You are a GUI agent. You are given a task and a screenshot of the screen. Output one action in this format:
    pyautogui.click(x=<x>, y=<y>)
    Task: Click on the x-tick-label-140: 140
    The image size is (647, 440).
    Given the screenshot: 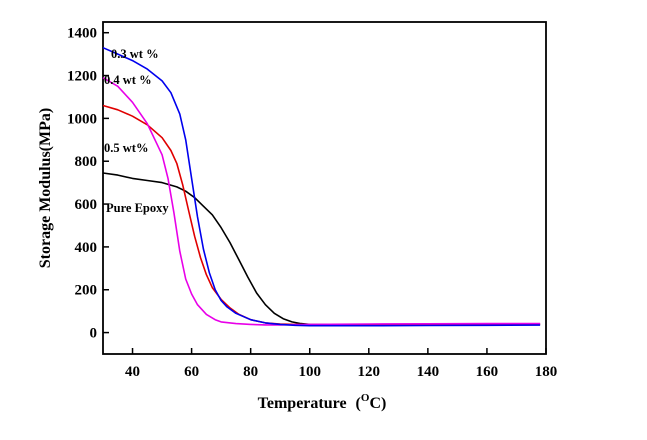 What is the action you would take?
    pyautogui.click(x=428, y=372)
    